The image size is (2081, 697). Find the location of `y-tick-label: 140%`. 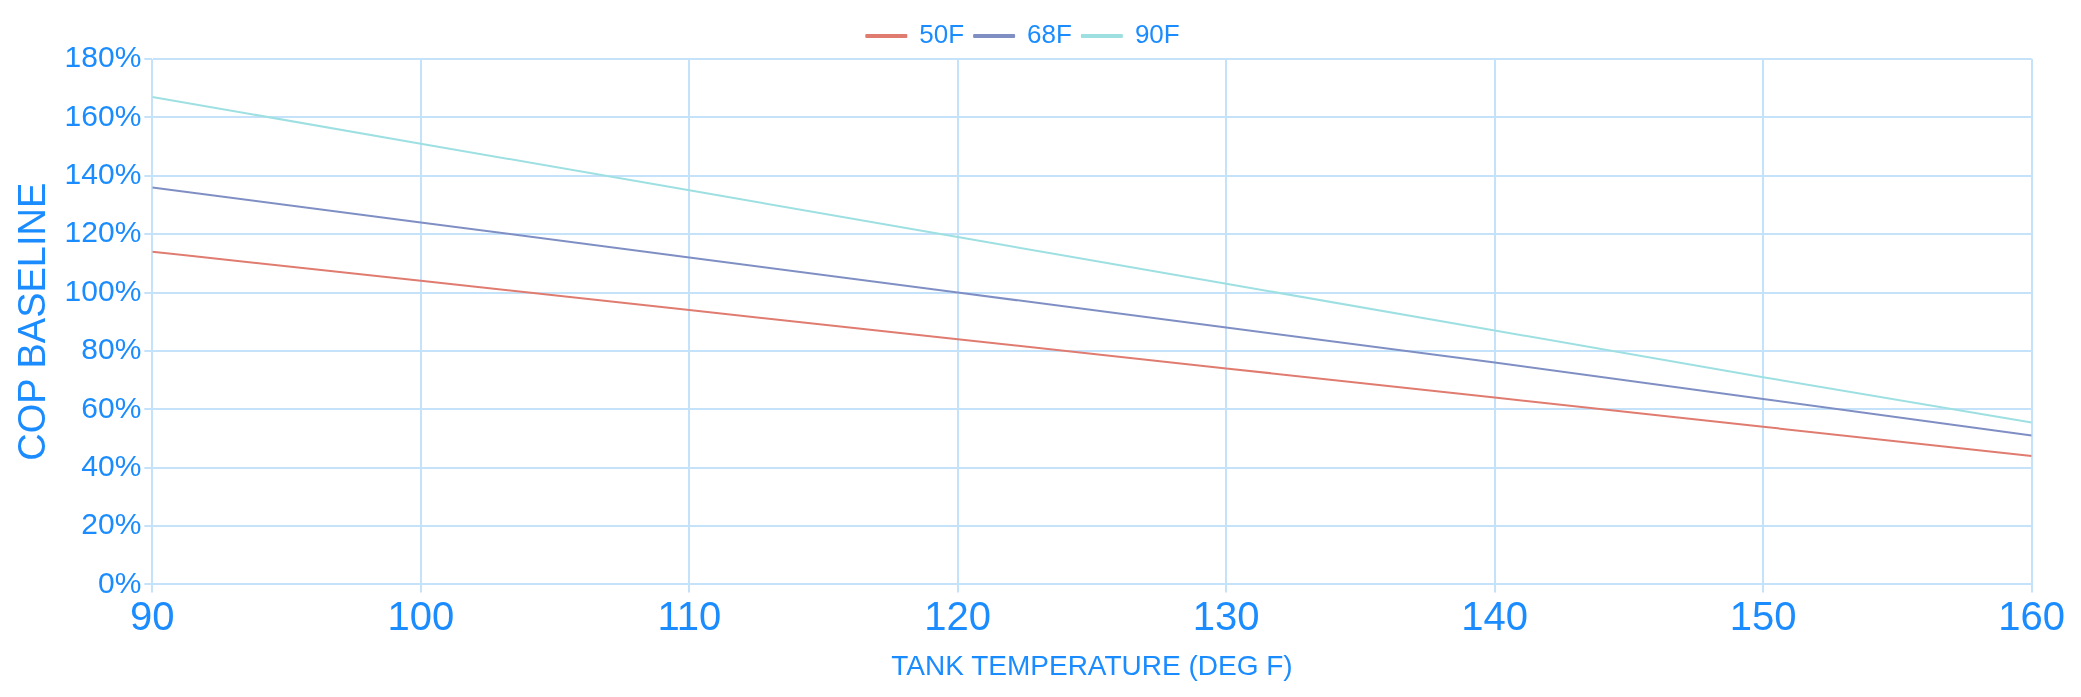

y-tick-label: 140% is located at coordinates (103, 174).